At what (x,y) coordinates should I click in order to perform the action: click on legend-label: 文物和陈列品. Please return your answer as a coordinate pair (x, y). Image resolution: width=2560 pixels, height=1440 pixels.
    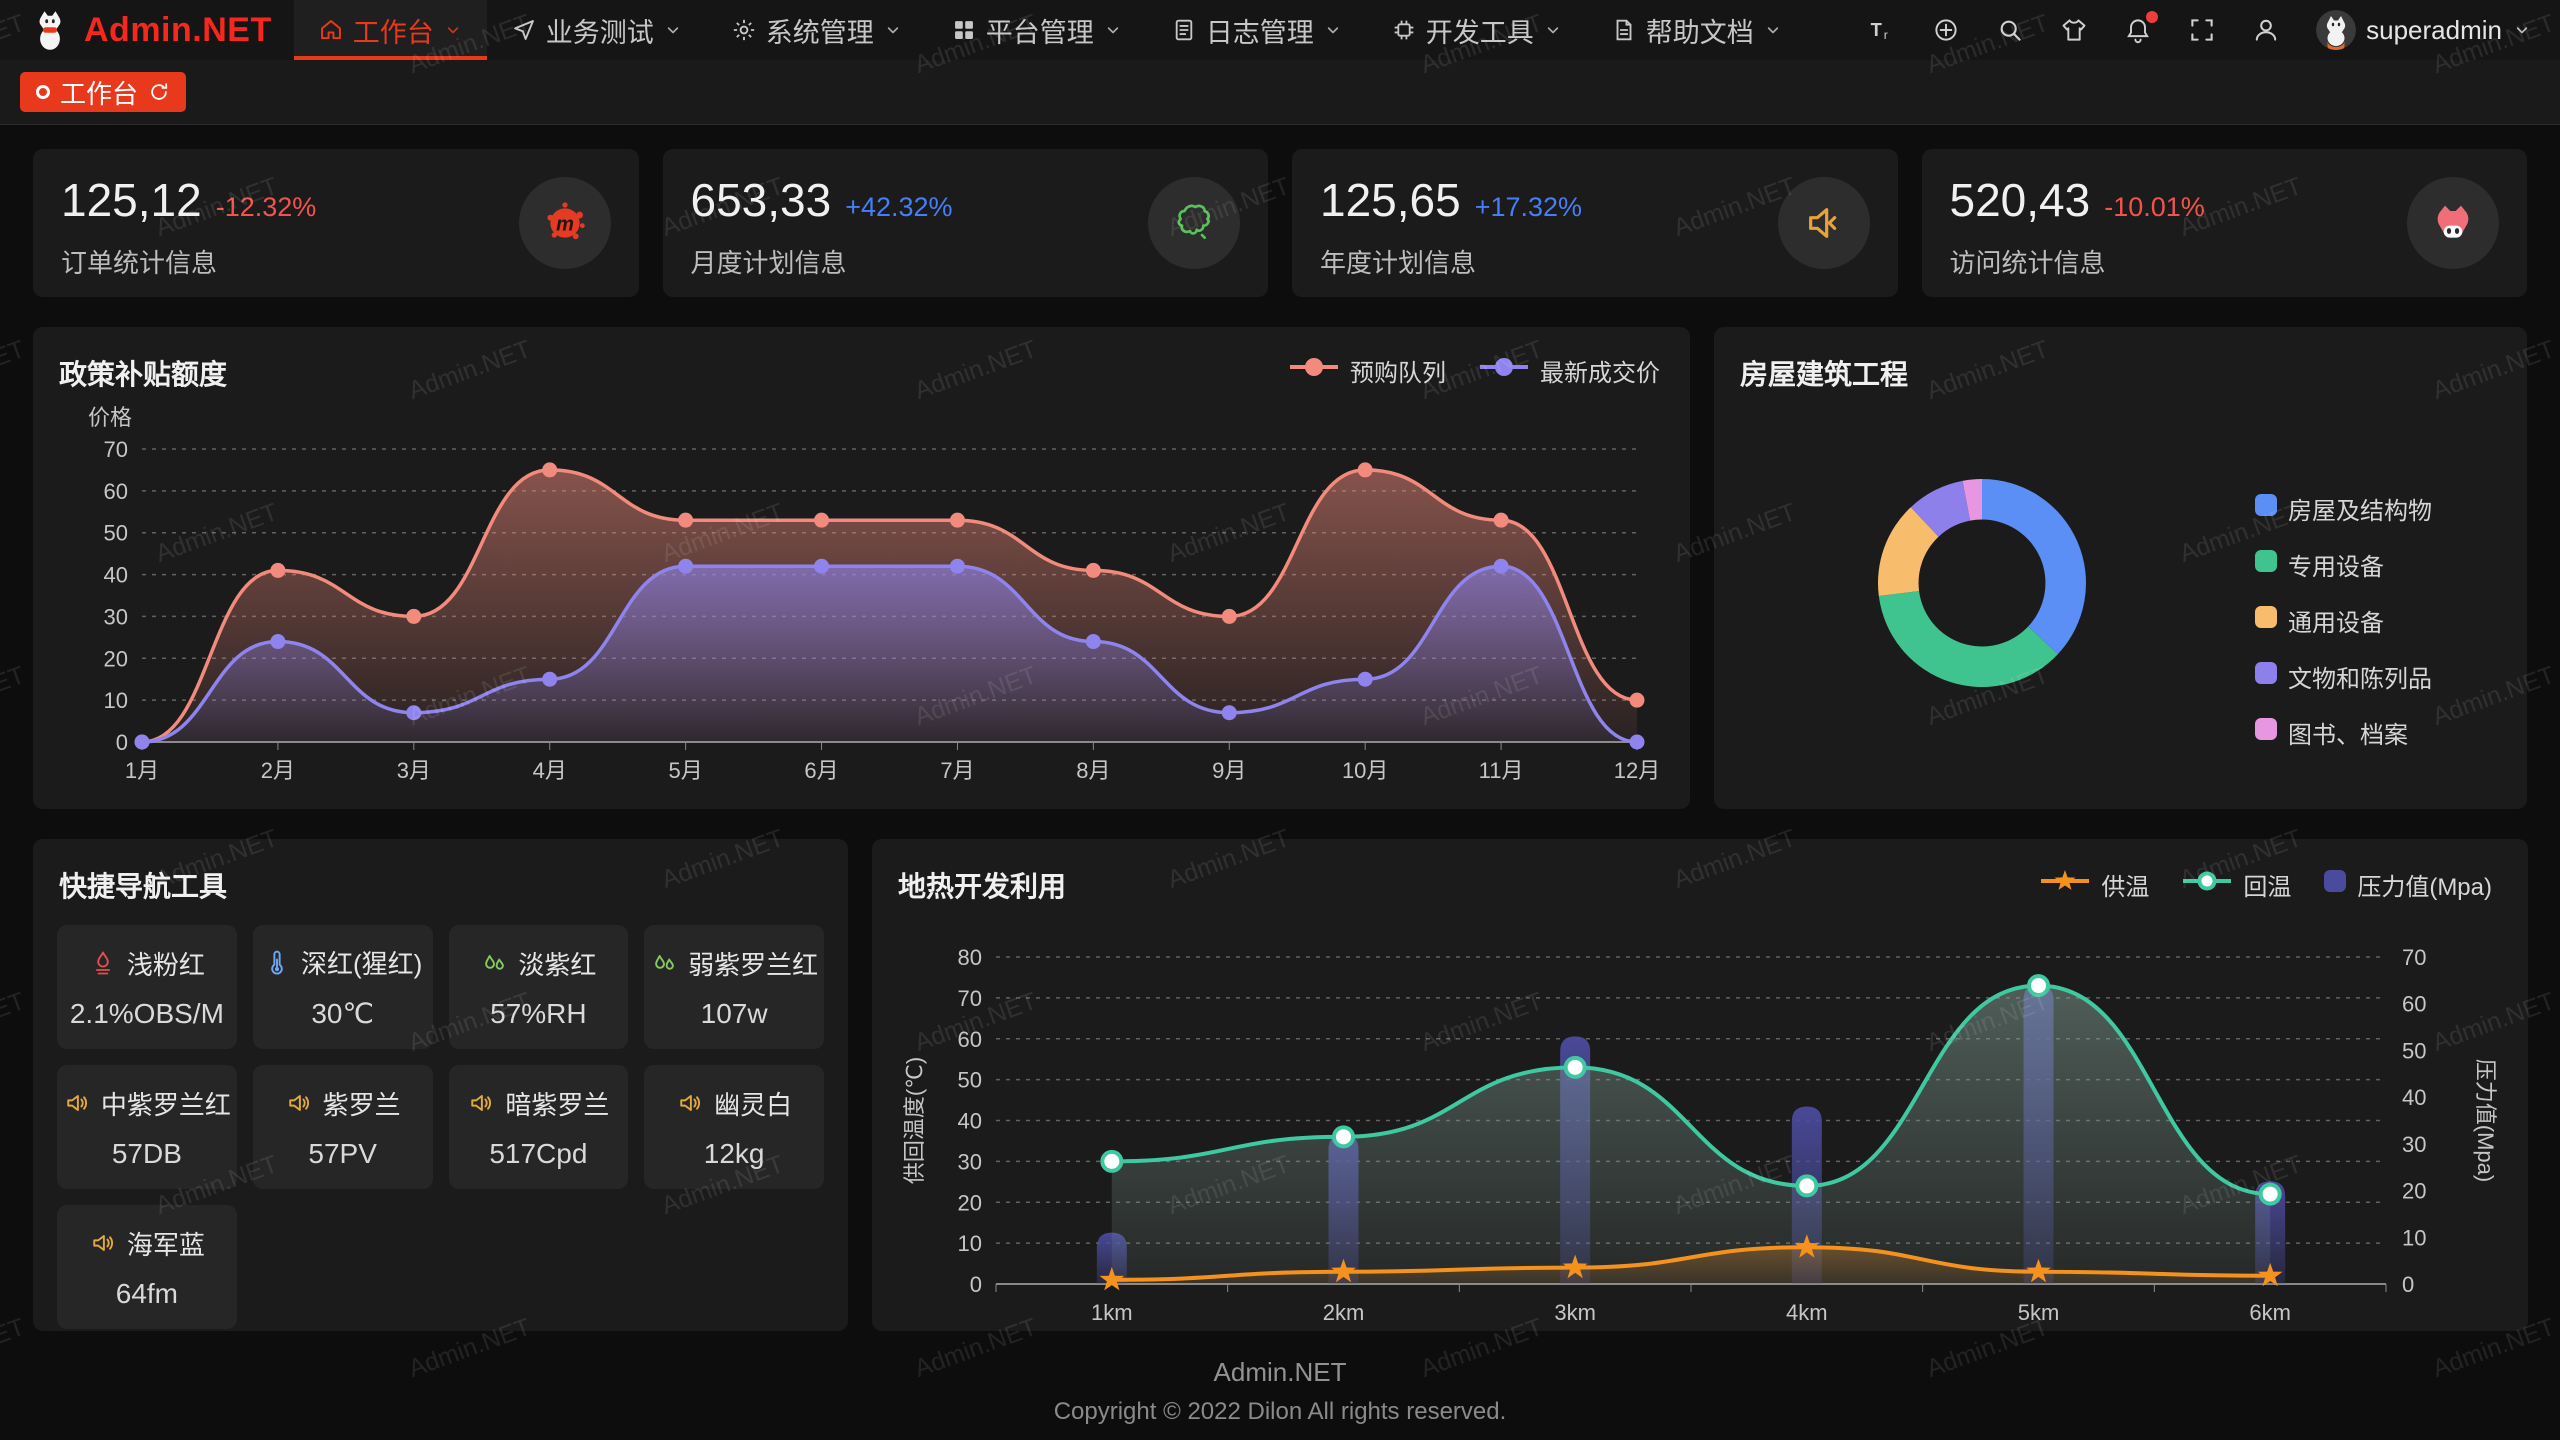
    Looking at the image, I should click on (2360, 679).